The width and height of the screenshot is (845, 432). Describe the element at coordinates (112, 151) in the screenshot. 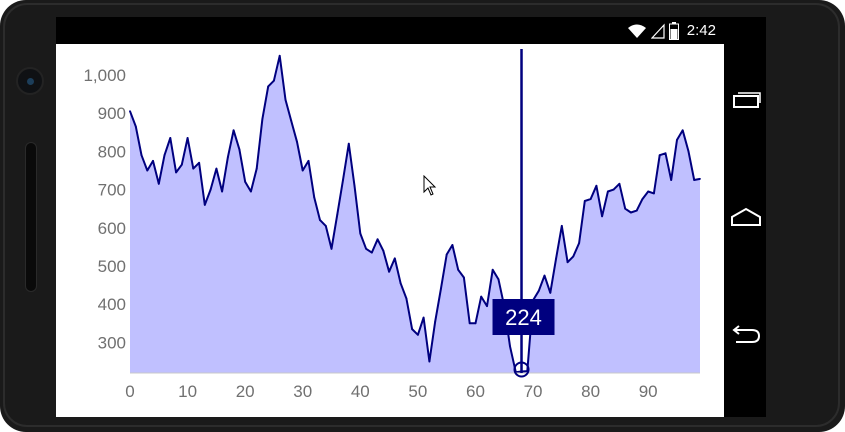

I see `y-tick-label-800: 800` at that location.